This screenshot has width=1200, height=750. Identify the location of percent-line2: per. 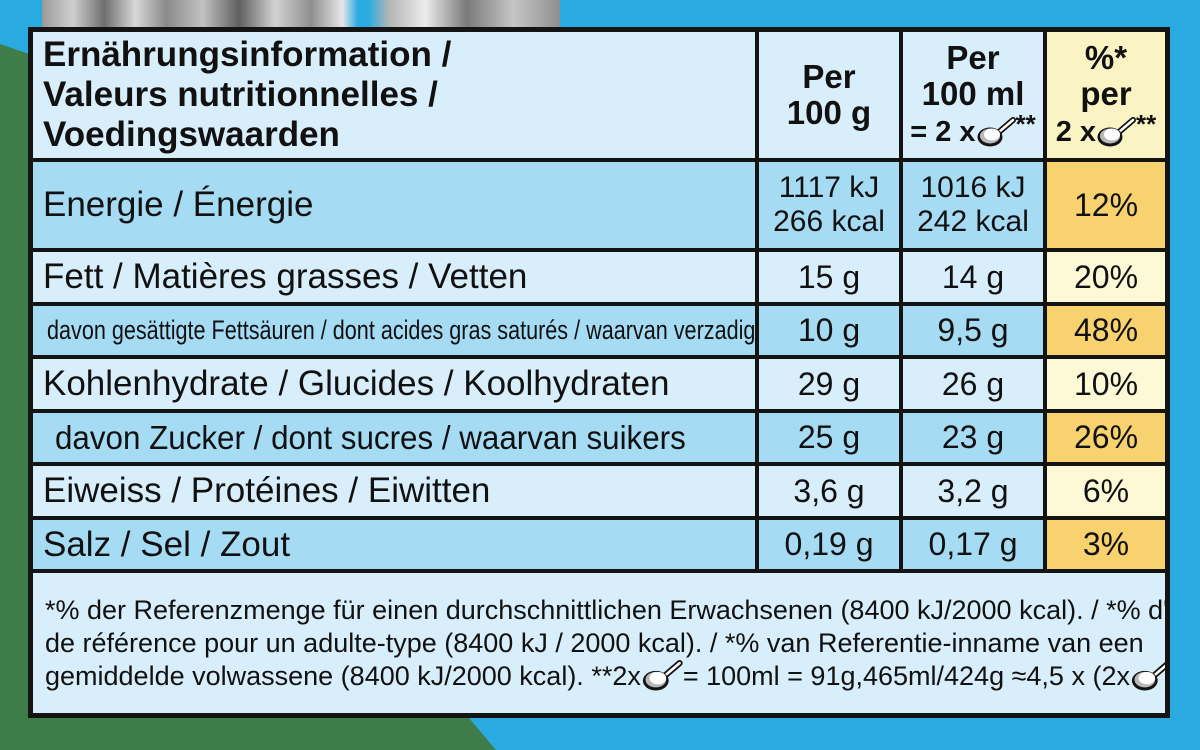
(1106, 93).